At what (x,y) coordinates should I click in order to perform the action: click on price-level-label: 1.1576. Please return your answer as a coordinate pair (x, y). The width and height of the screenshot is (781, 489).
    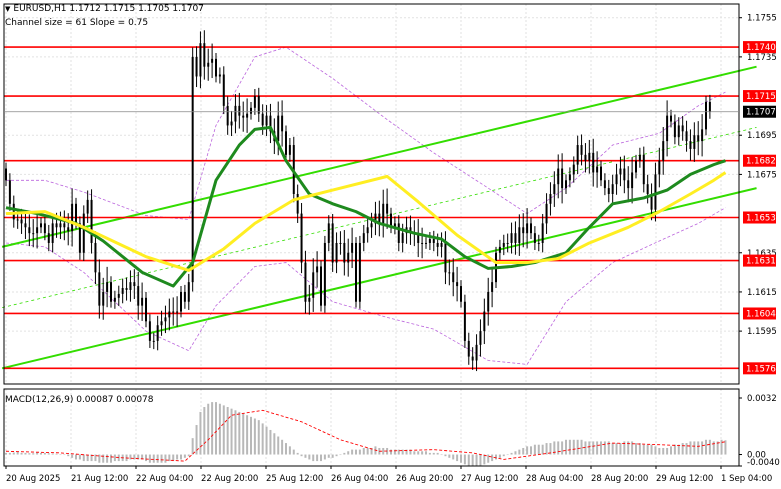
    Looking at the image, I should click on (761, 369).